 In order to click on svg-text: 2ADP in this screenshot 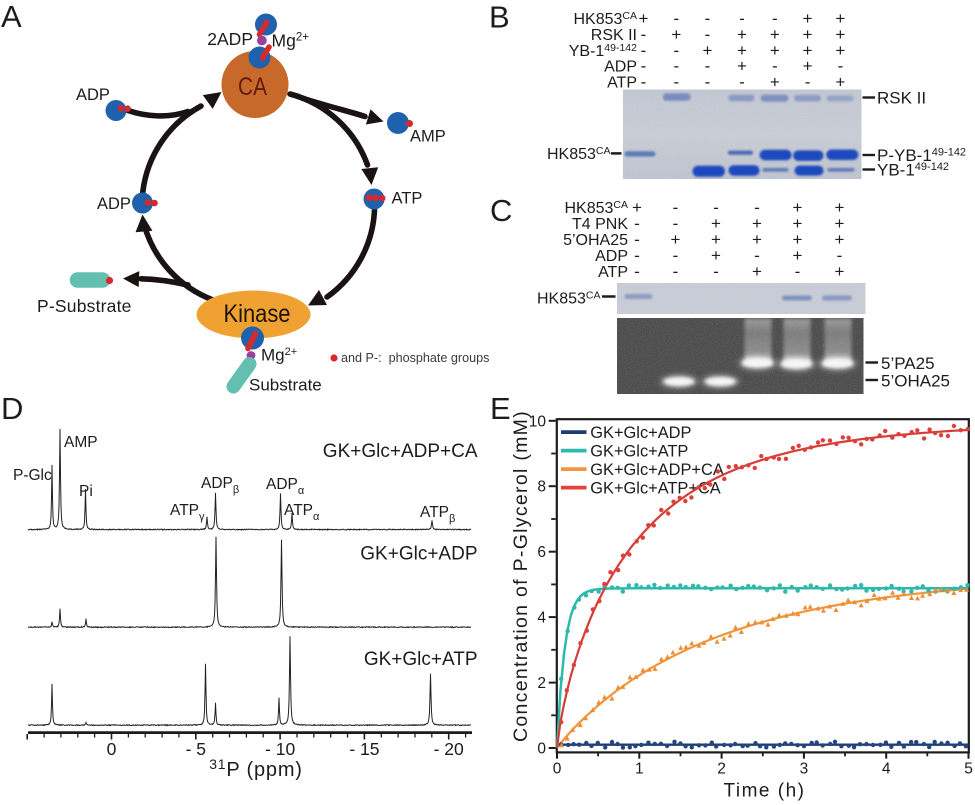, I will do `click(230, 39)`.